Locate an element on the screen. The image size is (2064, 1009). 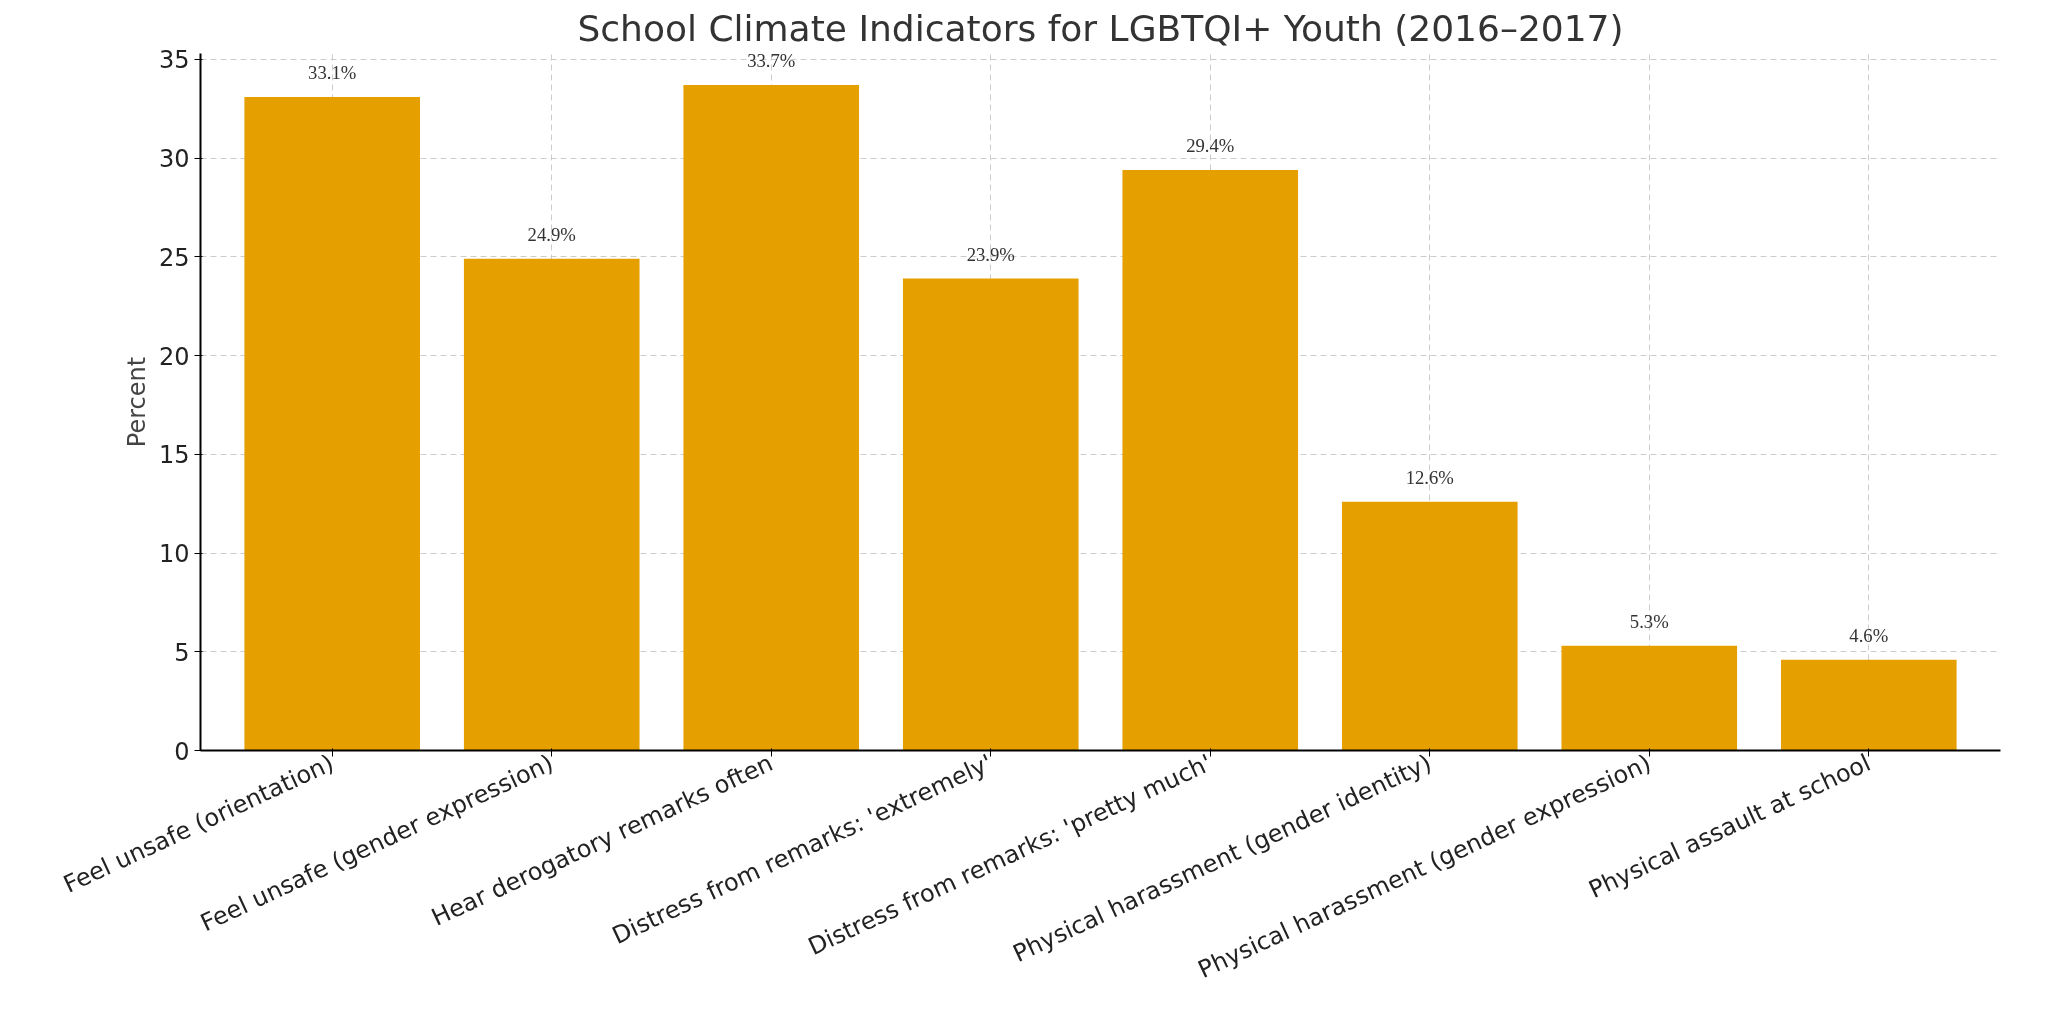
data-label: 4.6% is located at coordinates (1869, 635).